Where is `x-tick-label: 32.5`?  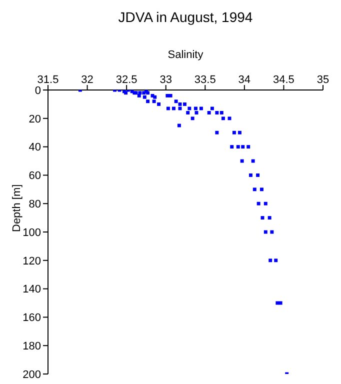
x-tick-label: 32.5 is located at coordinates (127, 80).